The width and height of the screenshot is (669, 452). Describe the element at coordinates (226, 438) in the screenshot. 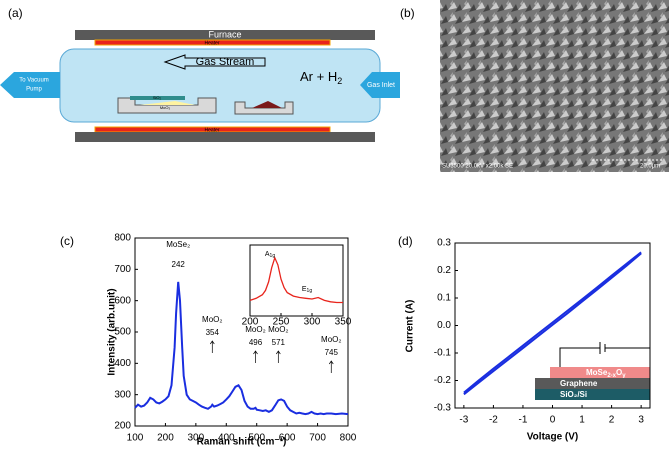

I see `x-tick-label: 400` at that location.